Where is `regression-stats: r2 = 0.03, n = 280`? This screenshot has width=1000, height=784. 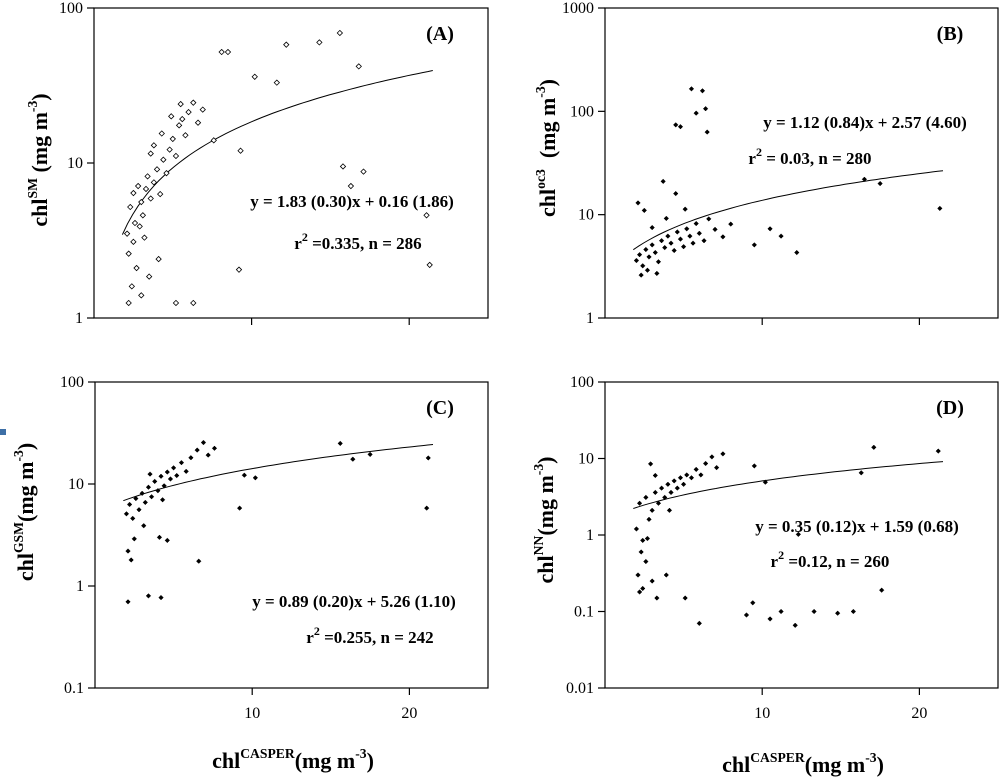
regression-stats: r2 = 0.03, n = 280 is located at coordinates (809, 156).